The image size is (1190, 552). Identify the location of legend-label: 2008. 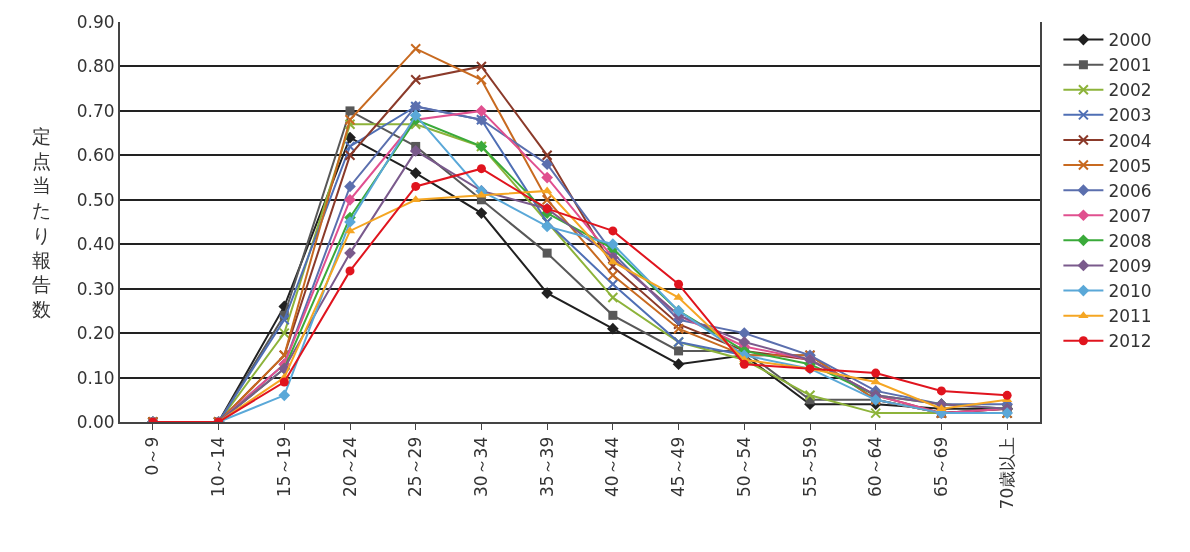
(1130, 240).